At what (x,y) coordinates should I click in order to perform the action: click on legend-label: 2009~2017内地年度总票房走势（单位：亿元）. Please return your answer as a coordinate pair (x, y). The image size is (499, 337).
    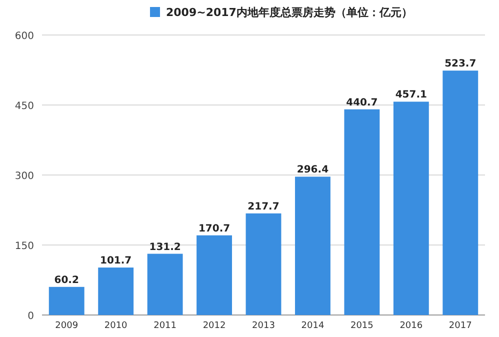
    Looking at the image, I should click on (289, 12).